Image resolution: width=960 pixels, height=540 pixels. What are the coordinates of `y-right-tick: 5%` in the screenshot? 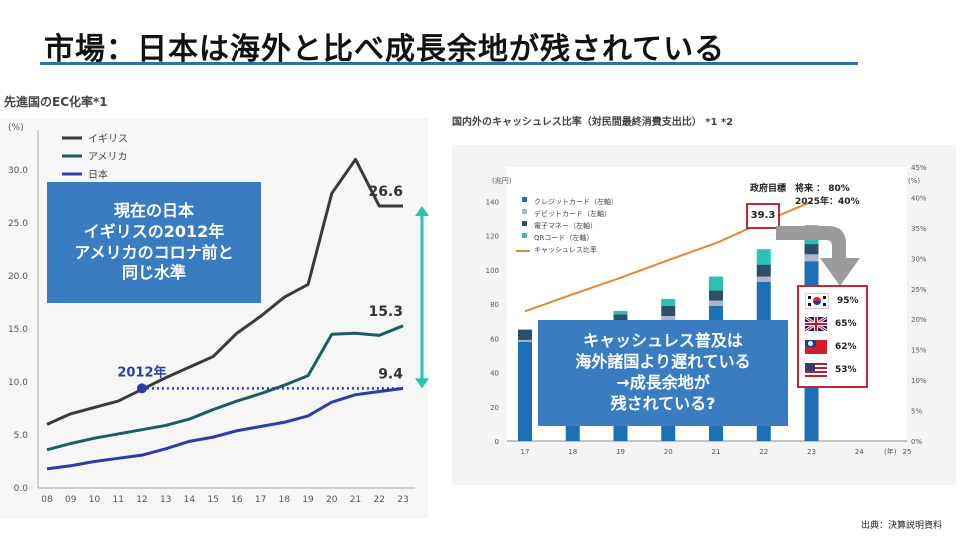 It's located at (916, 412).